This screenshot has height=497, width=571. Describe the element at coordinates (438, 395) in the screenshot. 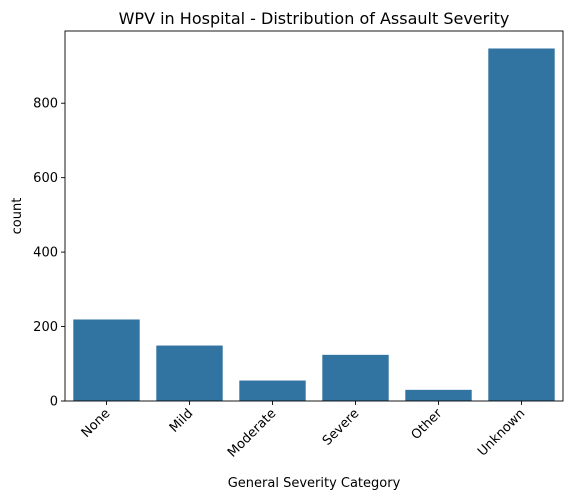

I see `bar-other` at that location.